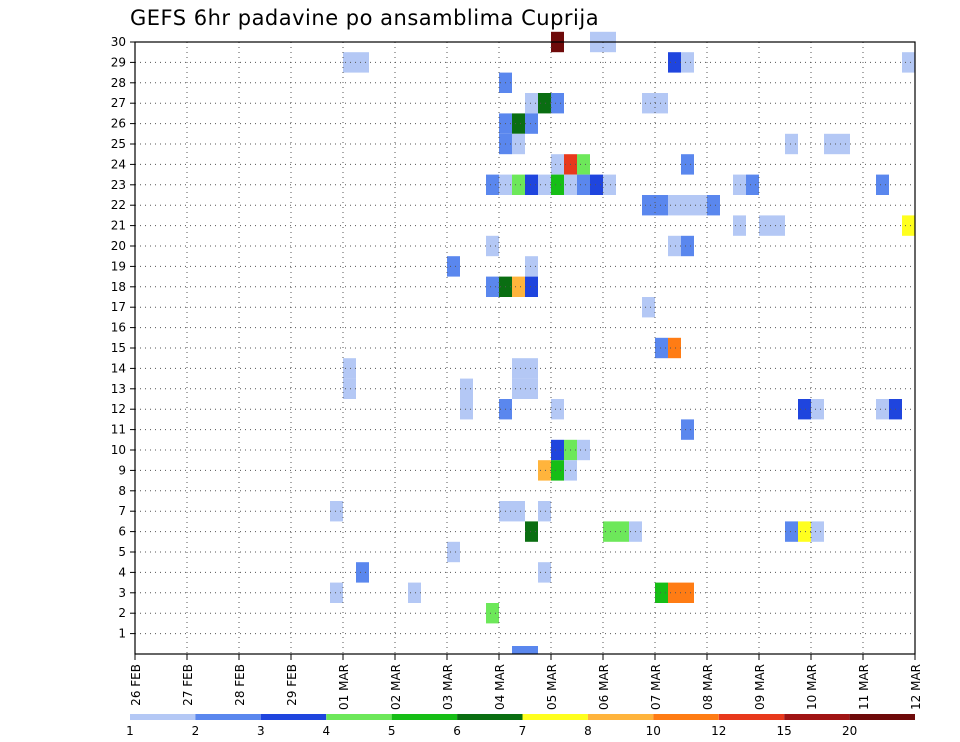  What do you see at coordinates (261, 731) in the screenshot?
I see `colorbar-label: 3` at bounding box center [261, 731].